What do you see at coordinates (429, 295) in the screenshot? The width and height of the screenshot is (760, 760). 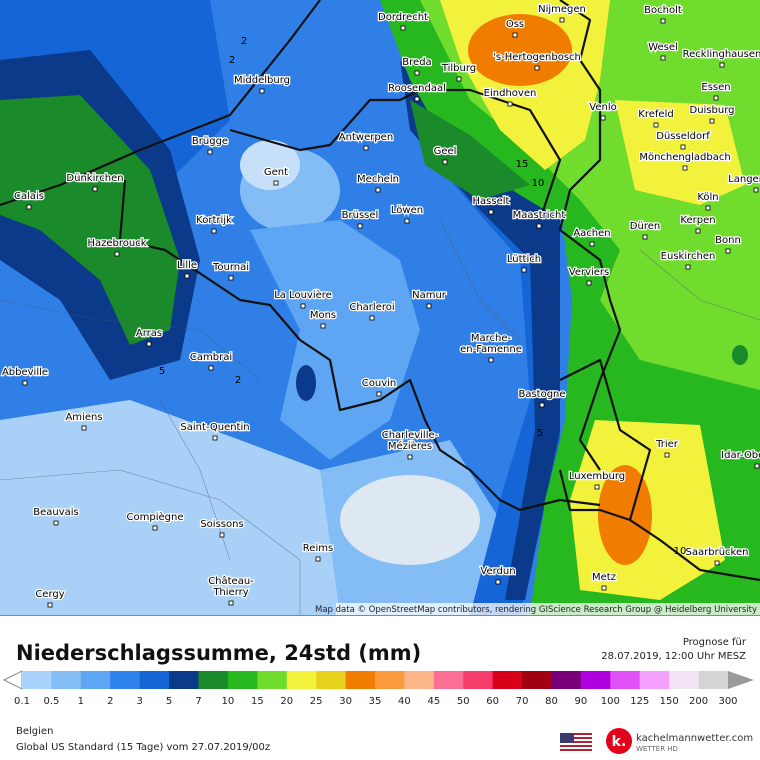 I see `city-label: Namur` at bounding box center [429, 295].